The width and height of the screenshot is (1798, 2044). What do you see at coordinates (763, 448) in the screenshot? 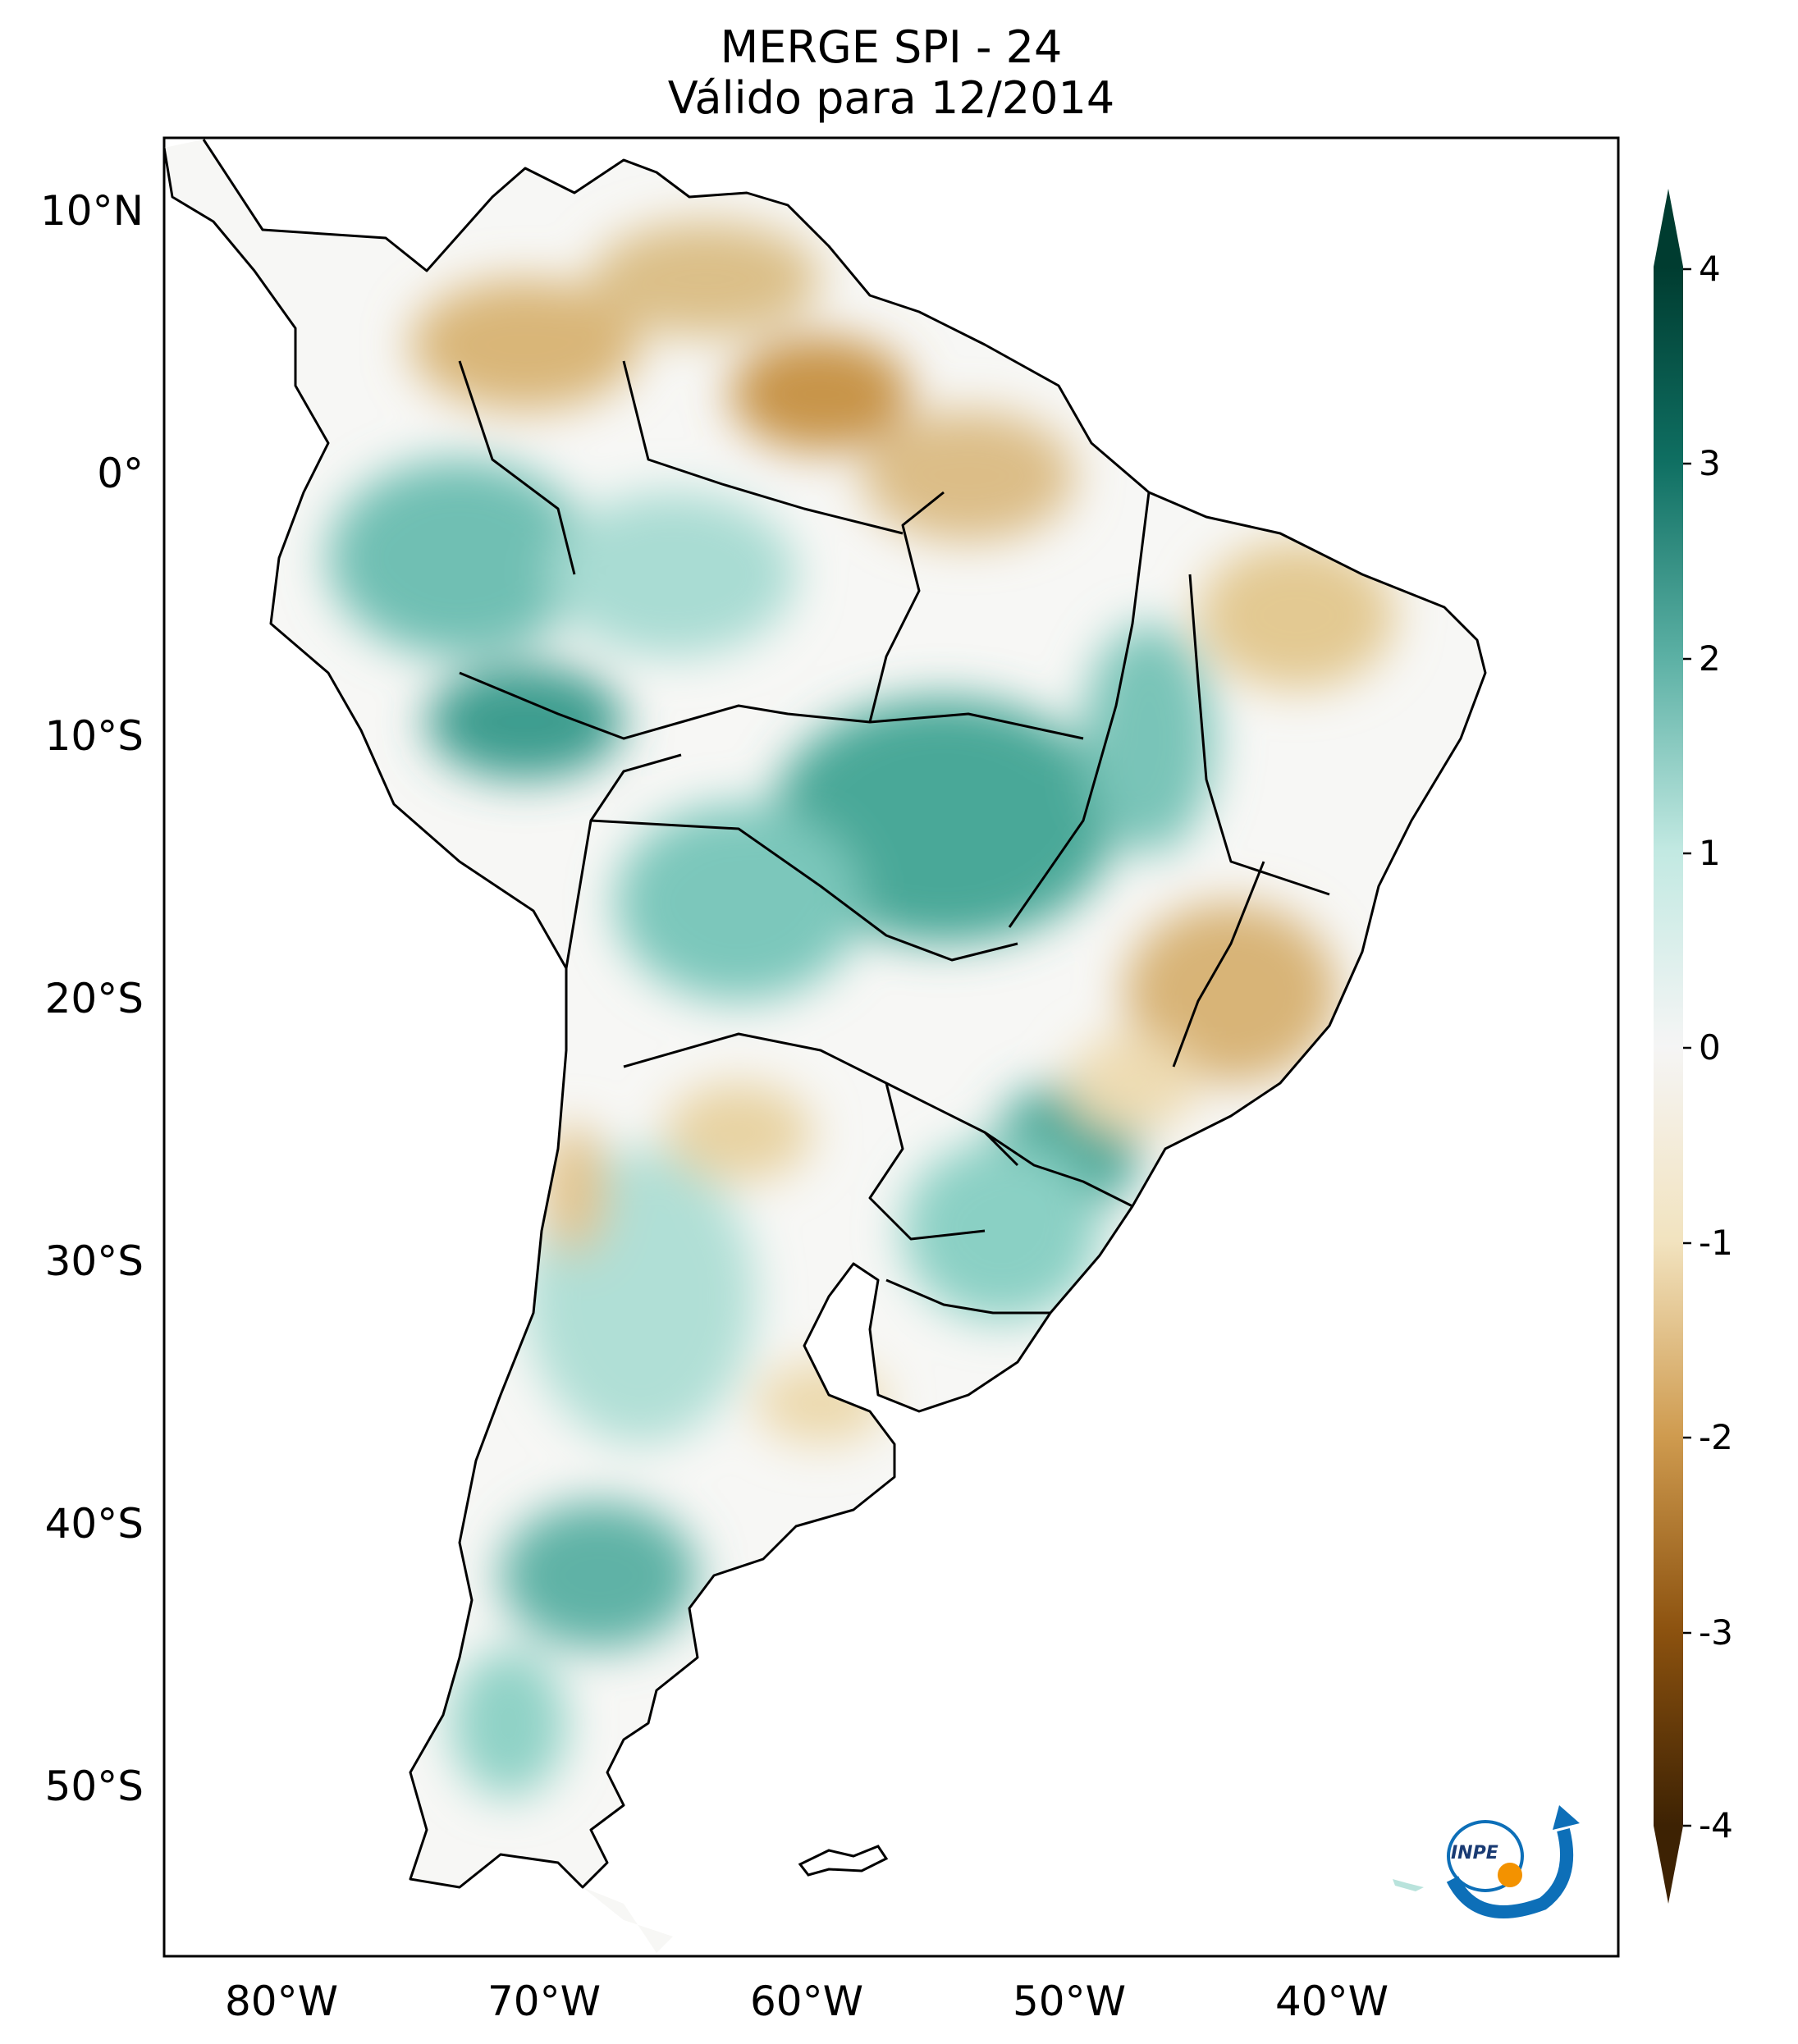
I see `border-venezuela` at bounding box center [763, 448].